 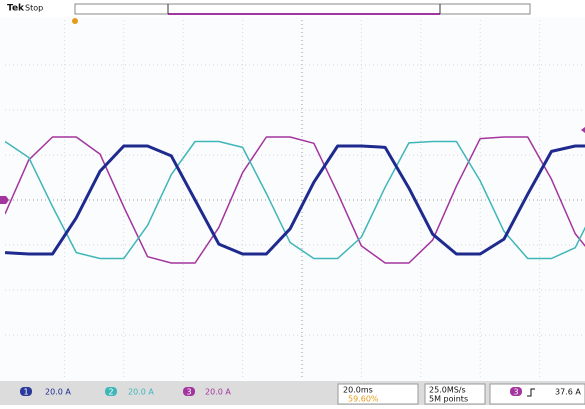 I want to click on trigger-level-marker, so click(x=583, y=130).